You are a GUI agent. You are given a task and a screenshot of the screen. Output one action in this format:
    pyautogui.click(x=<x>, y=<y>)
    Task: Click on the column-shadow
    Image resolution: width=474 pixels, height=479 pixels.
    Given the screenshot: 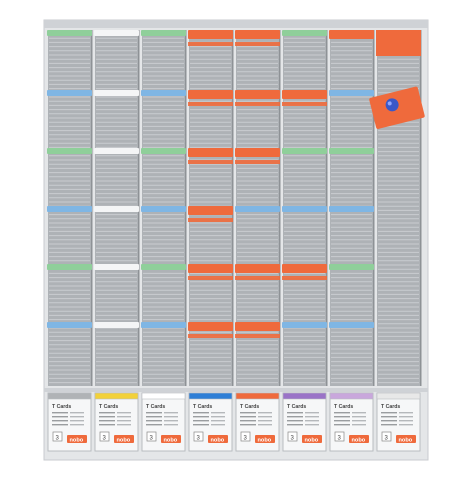 What is the action you would take?
    pyautogui.click(x=421, y=208)
    